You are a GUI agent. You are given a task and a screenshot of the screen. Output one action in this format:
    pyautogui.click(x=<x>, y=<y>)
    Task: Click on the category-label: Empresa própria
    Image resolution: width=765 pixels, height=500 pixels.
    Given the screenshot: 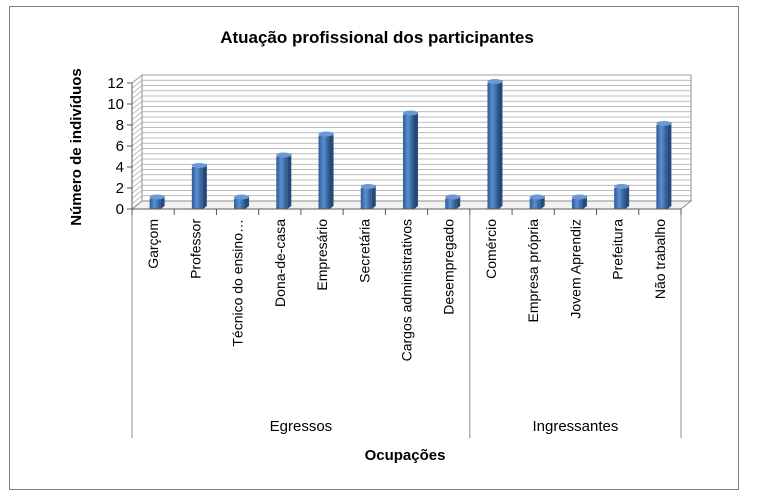 What is the action you would take?
    pyautogui.click(x=533, y=271)
    